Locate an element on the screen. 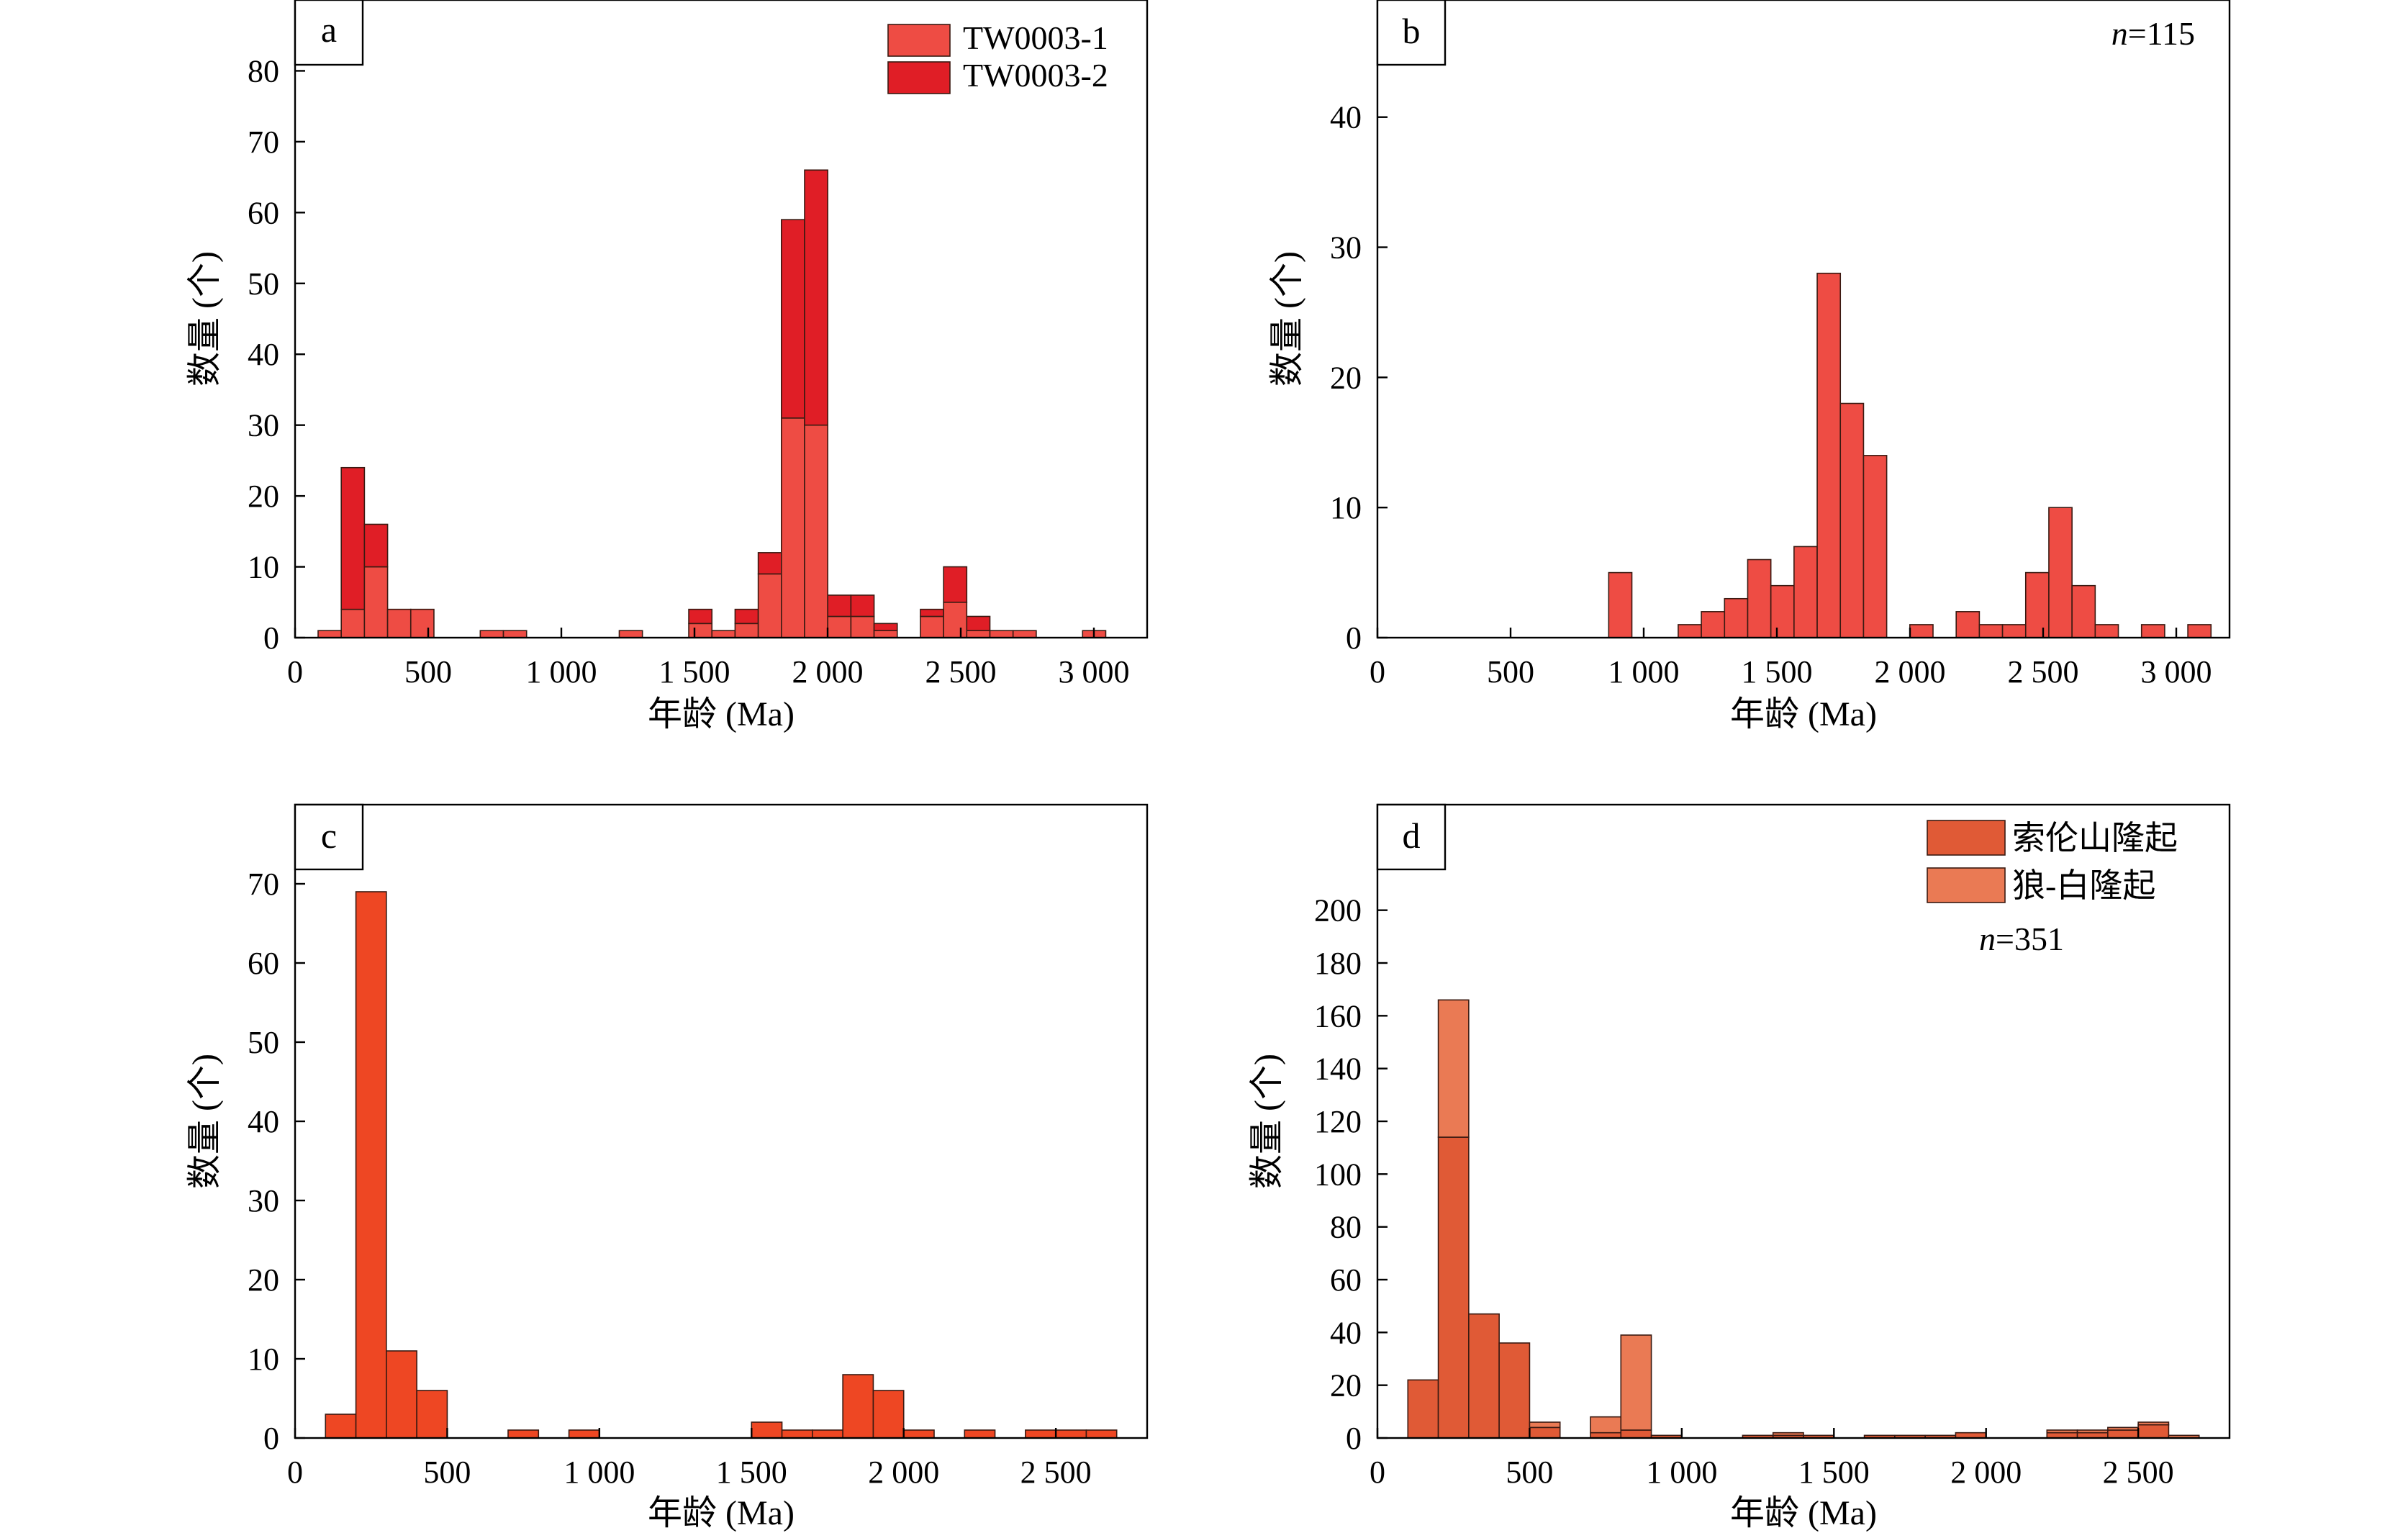  panel-d-xtick-label-3: 1 500 is located at coordinates (1834, 1472).